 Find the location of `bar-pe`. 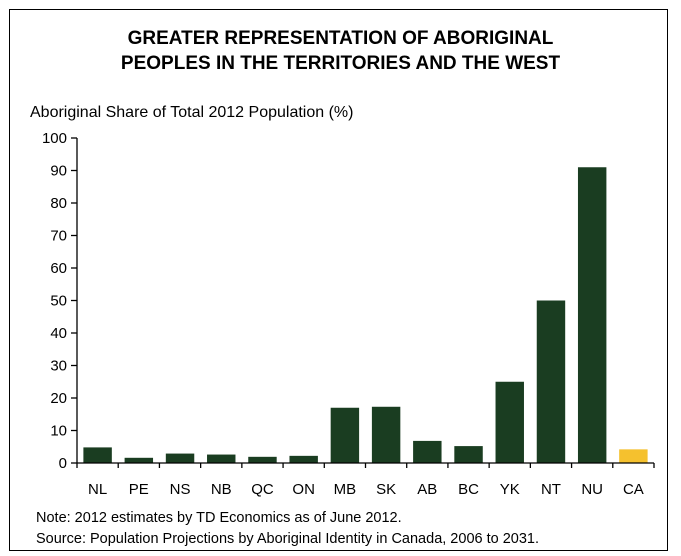

bar-pe is located at coordinates (139, 460).